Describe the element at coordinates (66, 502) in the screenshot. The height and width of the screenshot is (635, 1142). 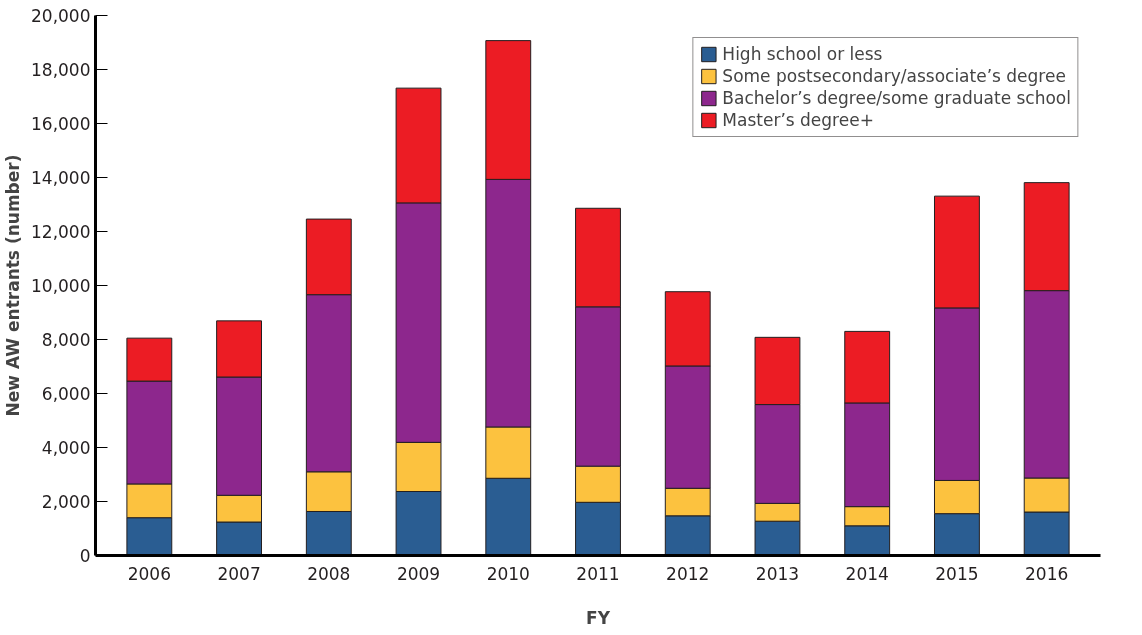
I see `y-tick-label: 2,000` at that location.